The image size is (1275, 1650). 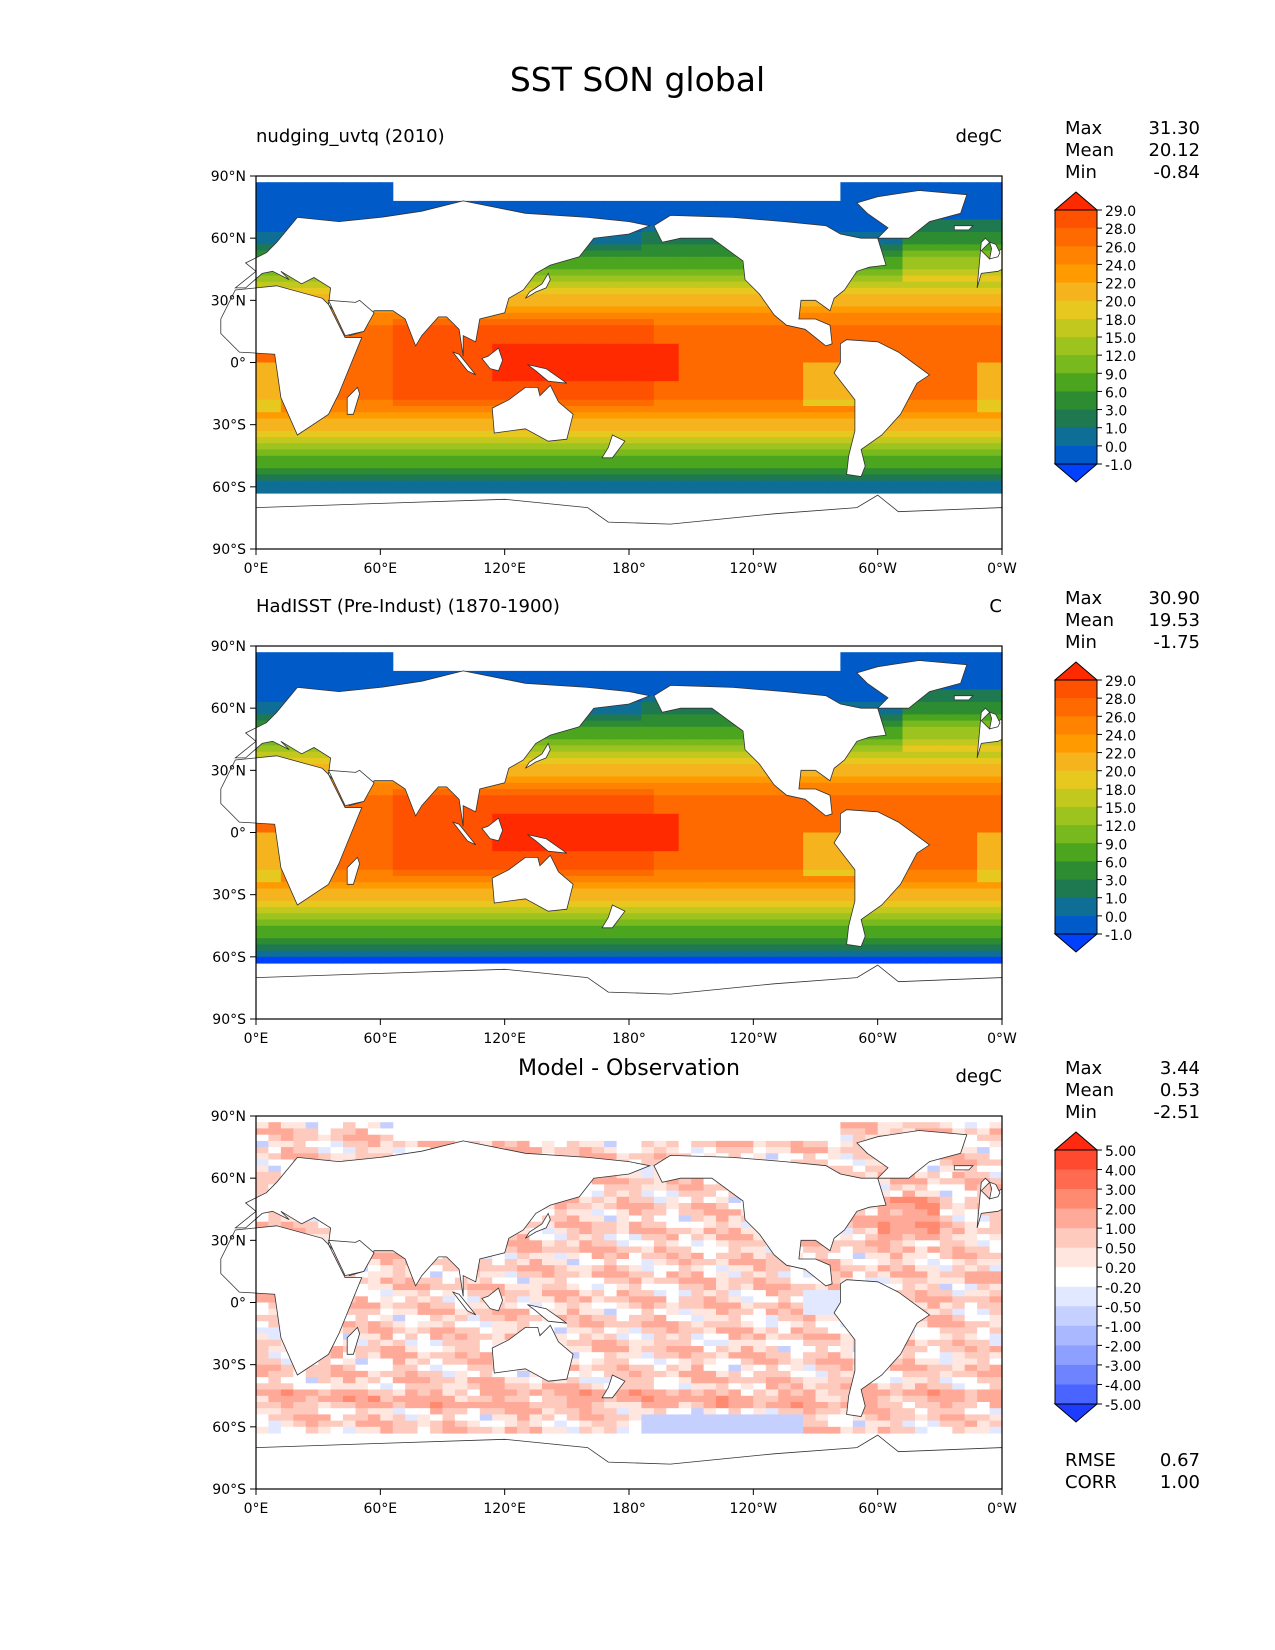 What do you see at coordinates (1174, 150) in the screenshot?
I see `mean-value: 20.12` at bounding box center [1174, 150].